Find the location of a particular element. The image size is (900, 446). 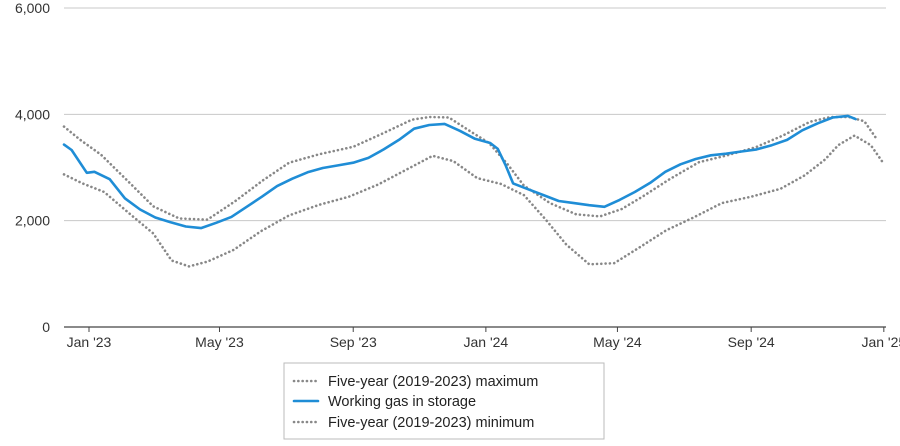

legend-box is located at coordinates (444, 401).